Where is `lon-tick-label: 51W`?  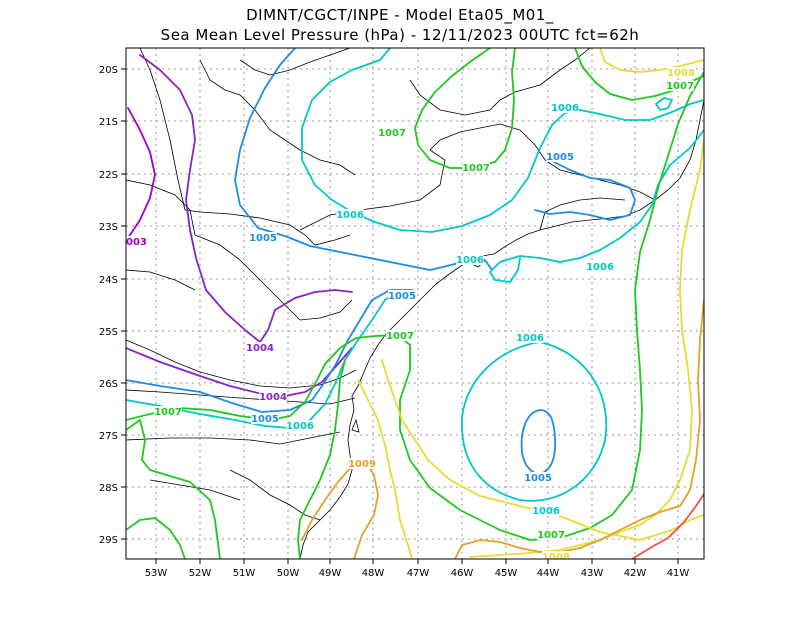
lon-tick-label: 51W is located at coordinates (244, 573).